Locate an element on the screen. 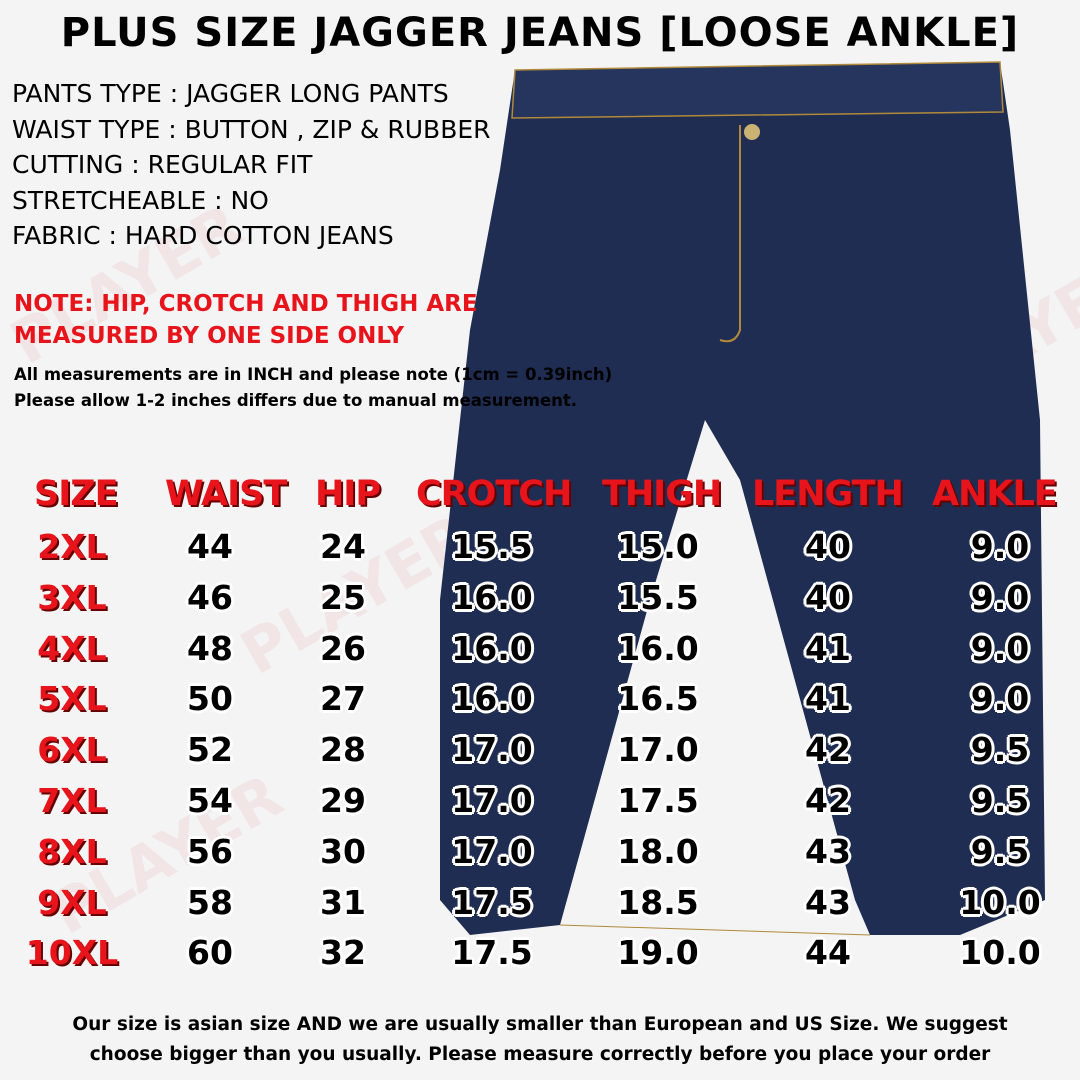 This screenshot has width=1080, height=1080. table-row: 9XL 58 31 17.5 18.5 43 10.0 is located at coordinates (540, 908).